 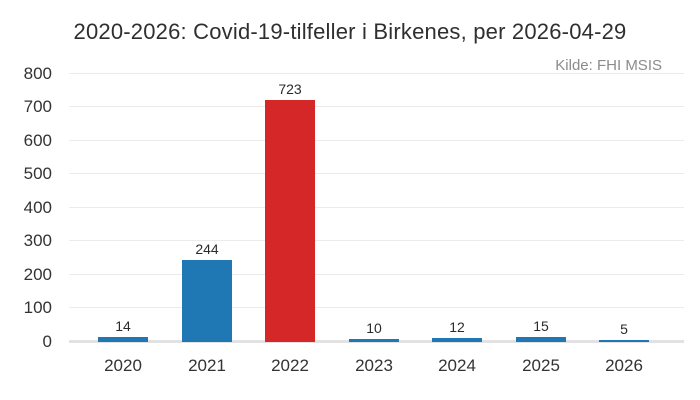 What do you see at coordinates (457, 365) in the screenshot?
I see `x-axis-tick-label: 2024` at bounding box center [457, 365].